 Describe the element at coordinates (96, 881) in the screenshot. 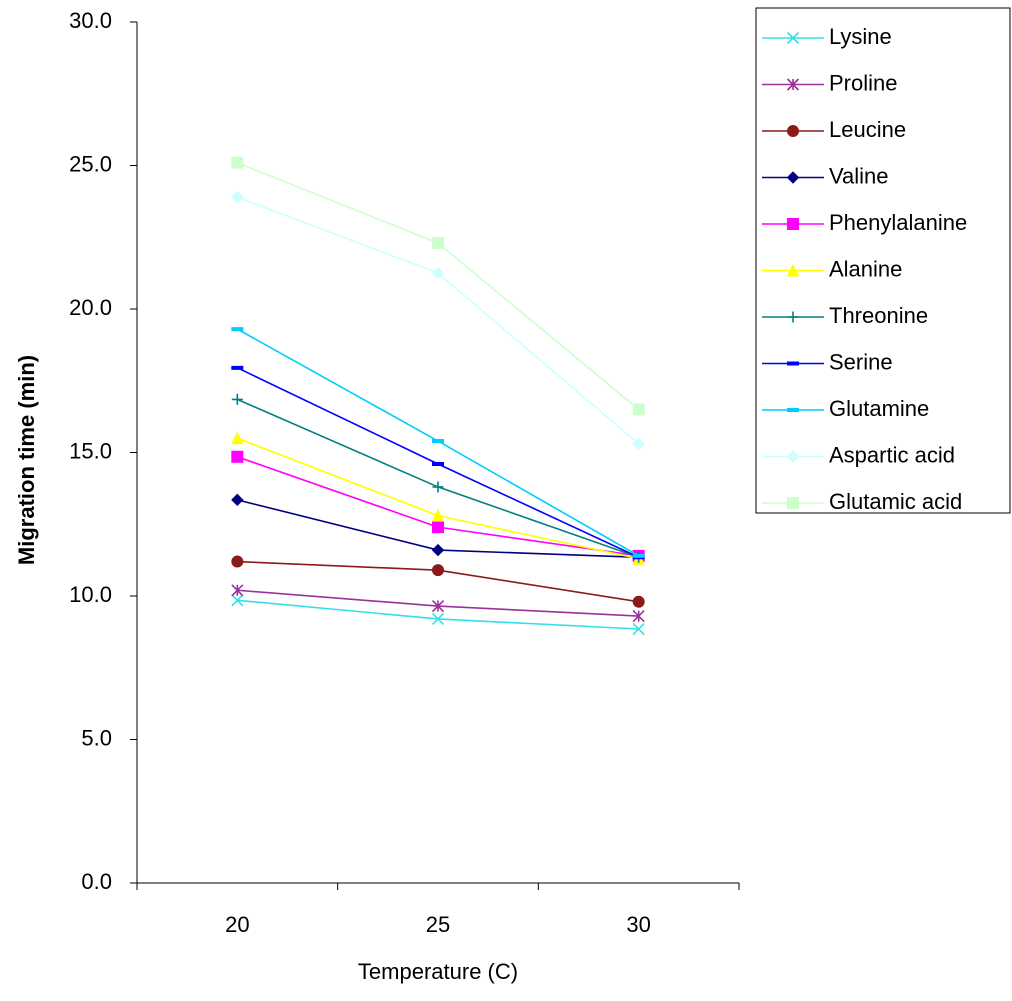

I see `y-tick-label: 0.0` at that location.